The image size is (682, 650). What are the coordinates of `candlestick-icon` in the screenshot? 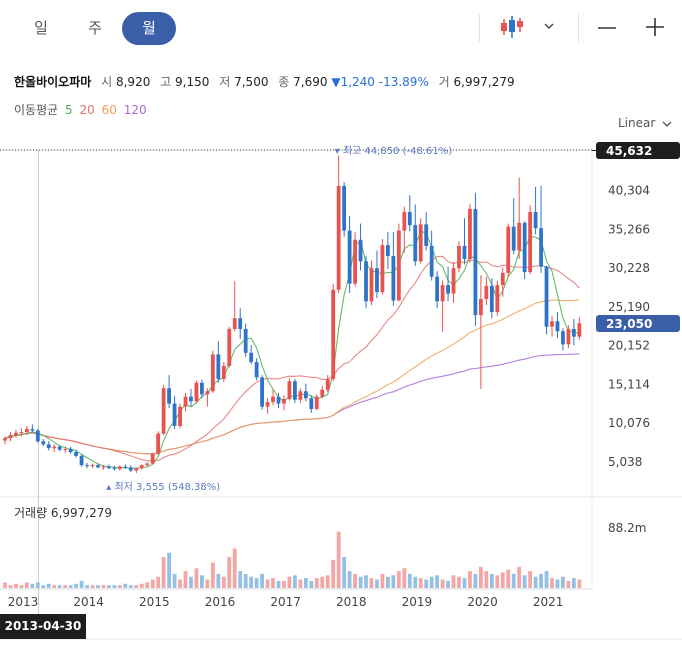 It's located at (512, 27).